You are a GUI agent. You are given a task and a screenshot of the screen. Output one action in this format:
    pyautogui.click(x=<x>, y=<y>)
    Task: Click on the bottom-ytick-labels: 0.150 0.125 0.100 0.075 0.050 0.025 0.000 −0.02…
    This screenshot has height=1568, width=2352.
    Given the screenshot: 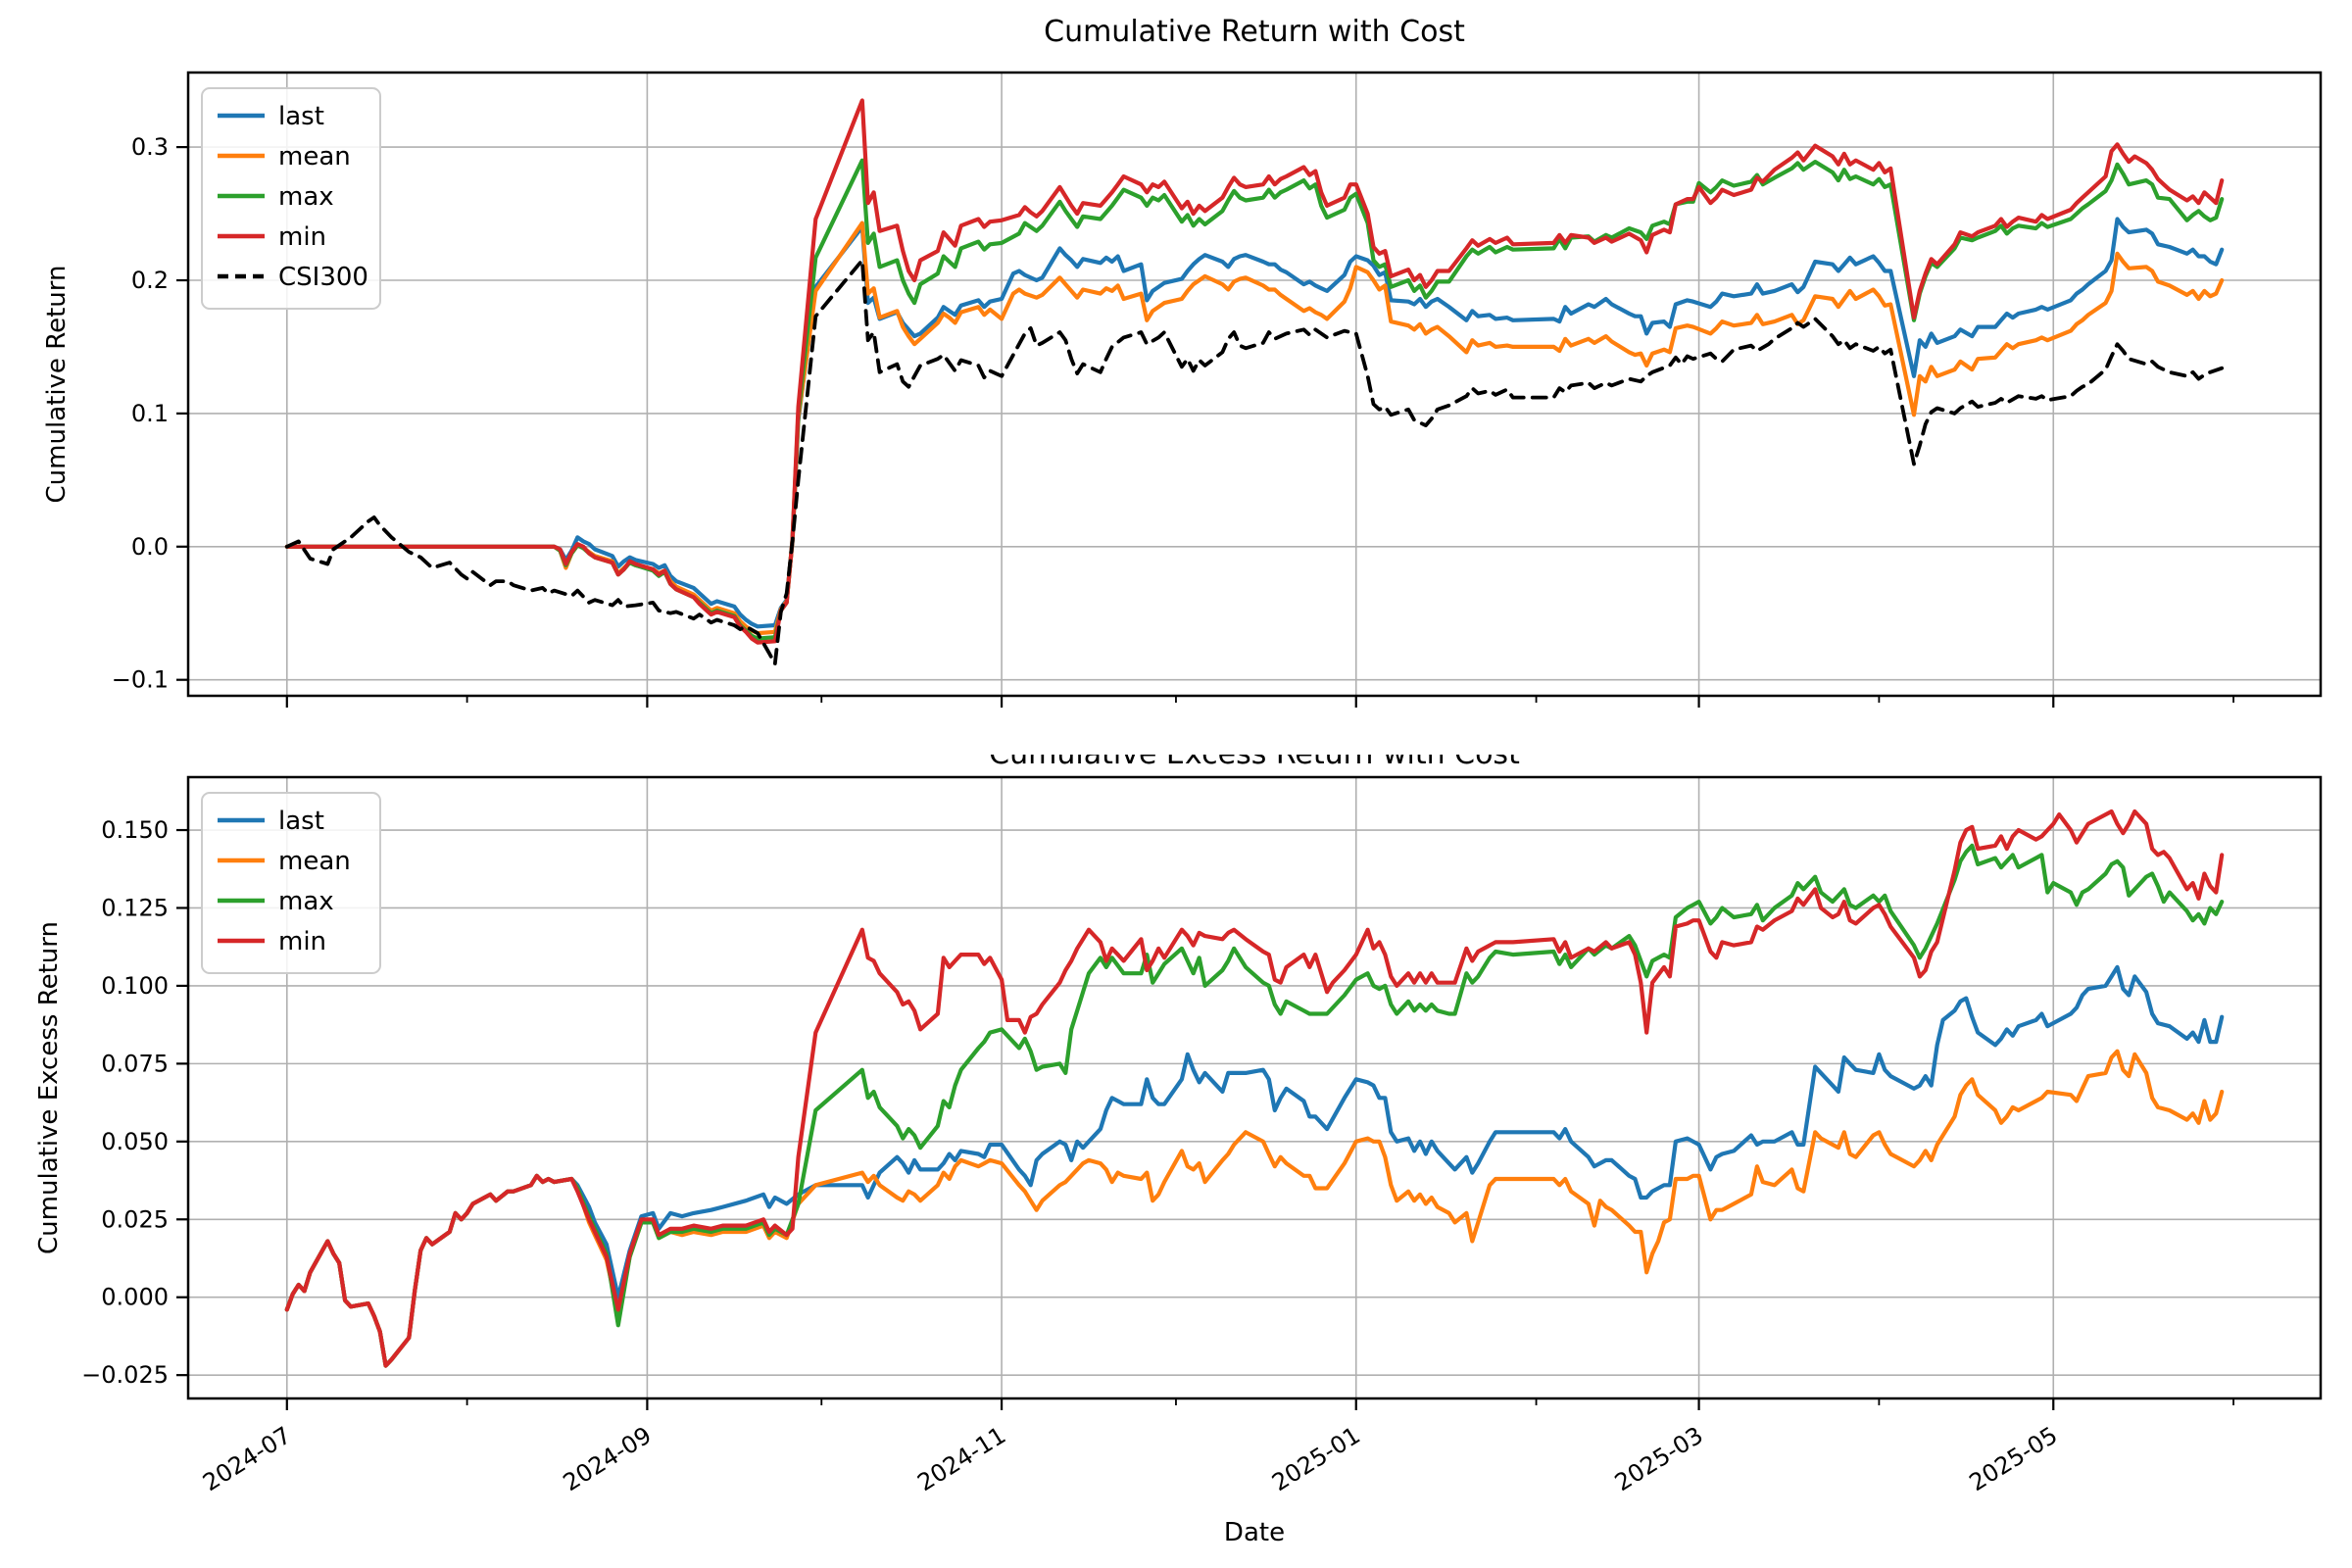 What is the action you would take?
    pyautogui.click(x=125, y=1102)
    